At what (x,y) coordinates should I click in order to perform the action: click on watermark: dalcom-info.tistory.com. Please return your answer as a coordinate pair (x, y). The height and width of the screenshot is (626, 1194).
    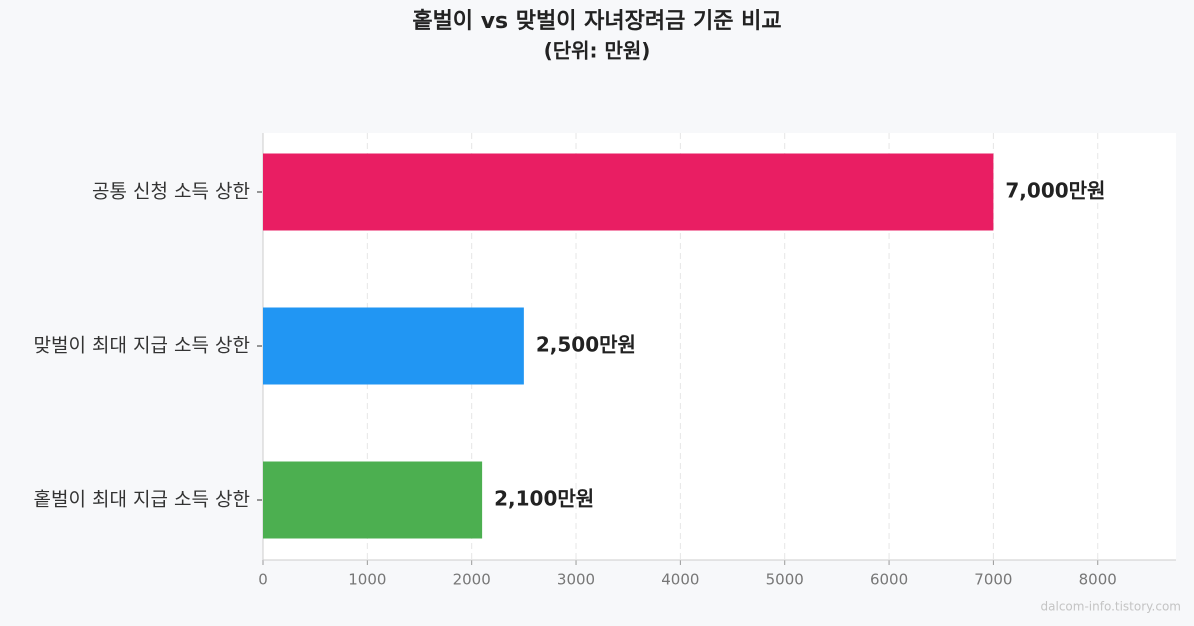
    Looking at the image, I should click on (1111, 607).